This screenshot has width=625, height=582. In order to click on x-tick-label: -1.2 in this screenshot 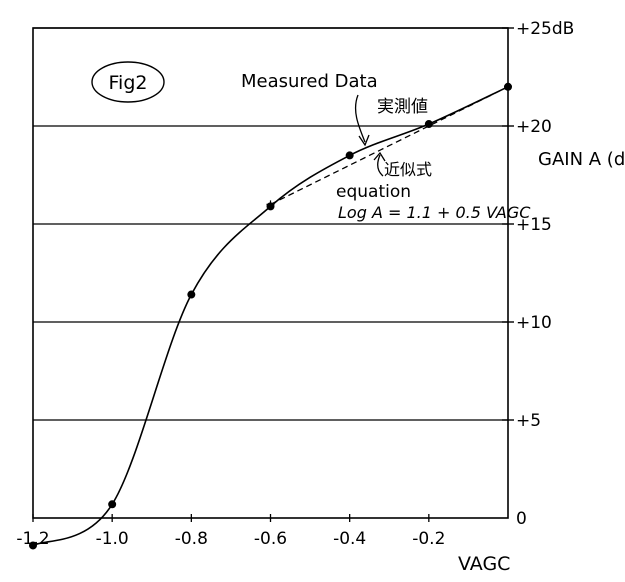, I will do `click(32, 539)`.